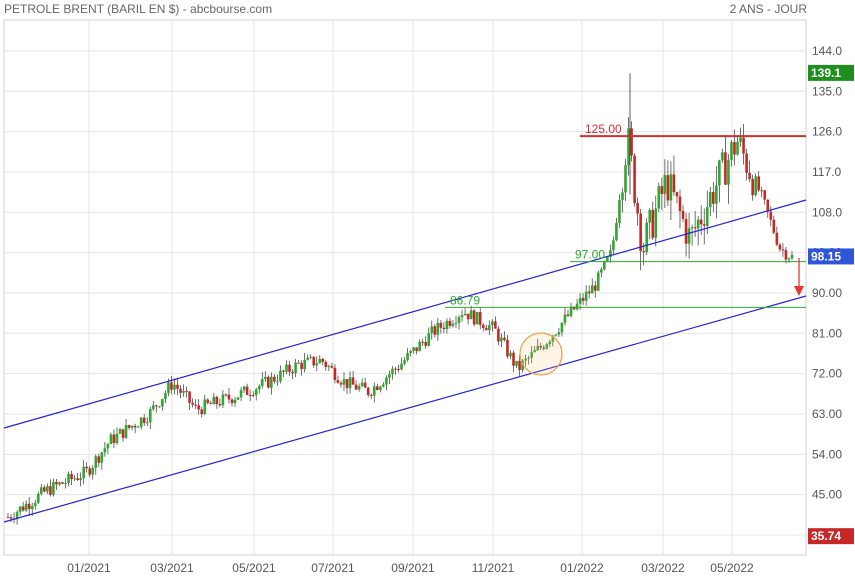 The width and height of the screenshot is (855, 580). Describe the element at coordinates (827, 91) in the screenshot. I see `y-tick-label: 135.0` at that location.